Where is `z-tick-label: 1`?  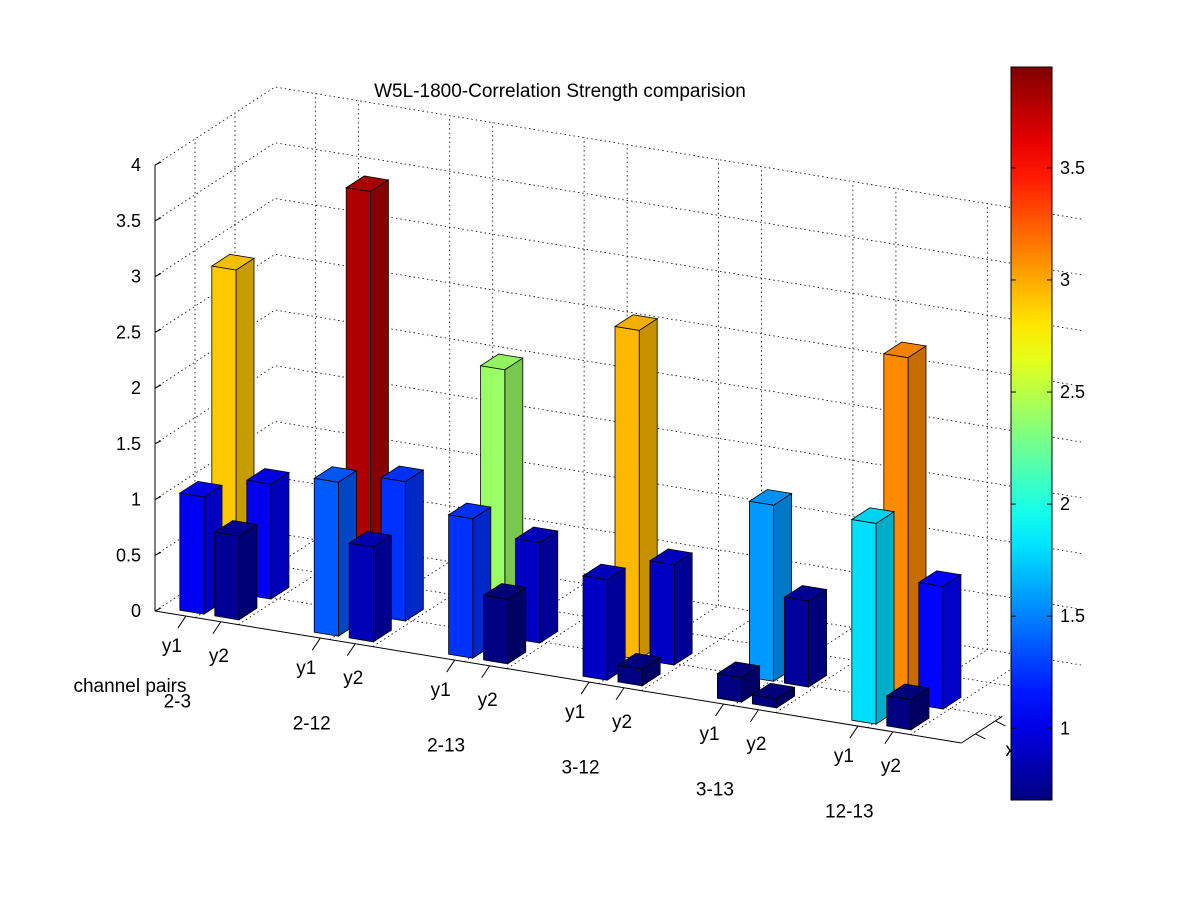
z-tick-label: 1 is located at coordinates (136, 500).